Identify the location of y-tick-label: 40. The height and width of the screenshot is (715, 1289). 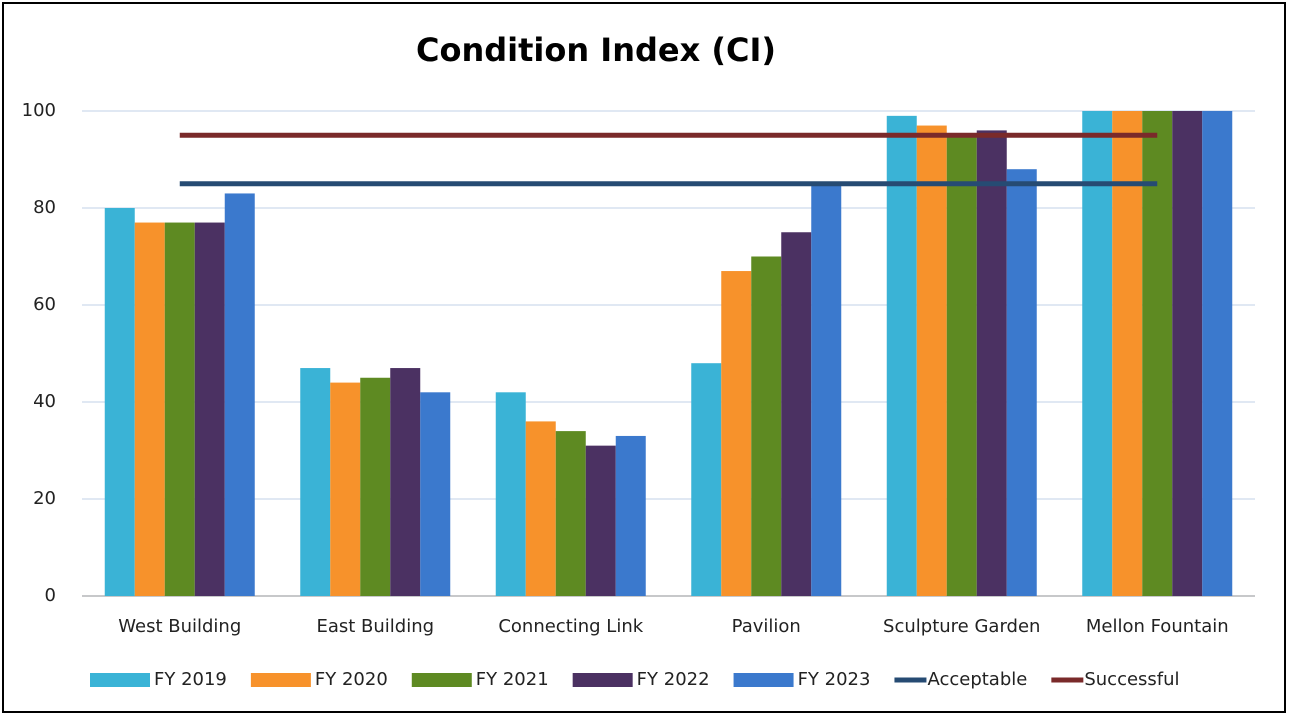
(44, 401).